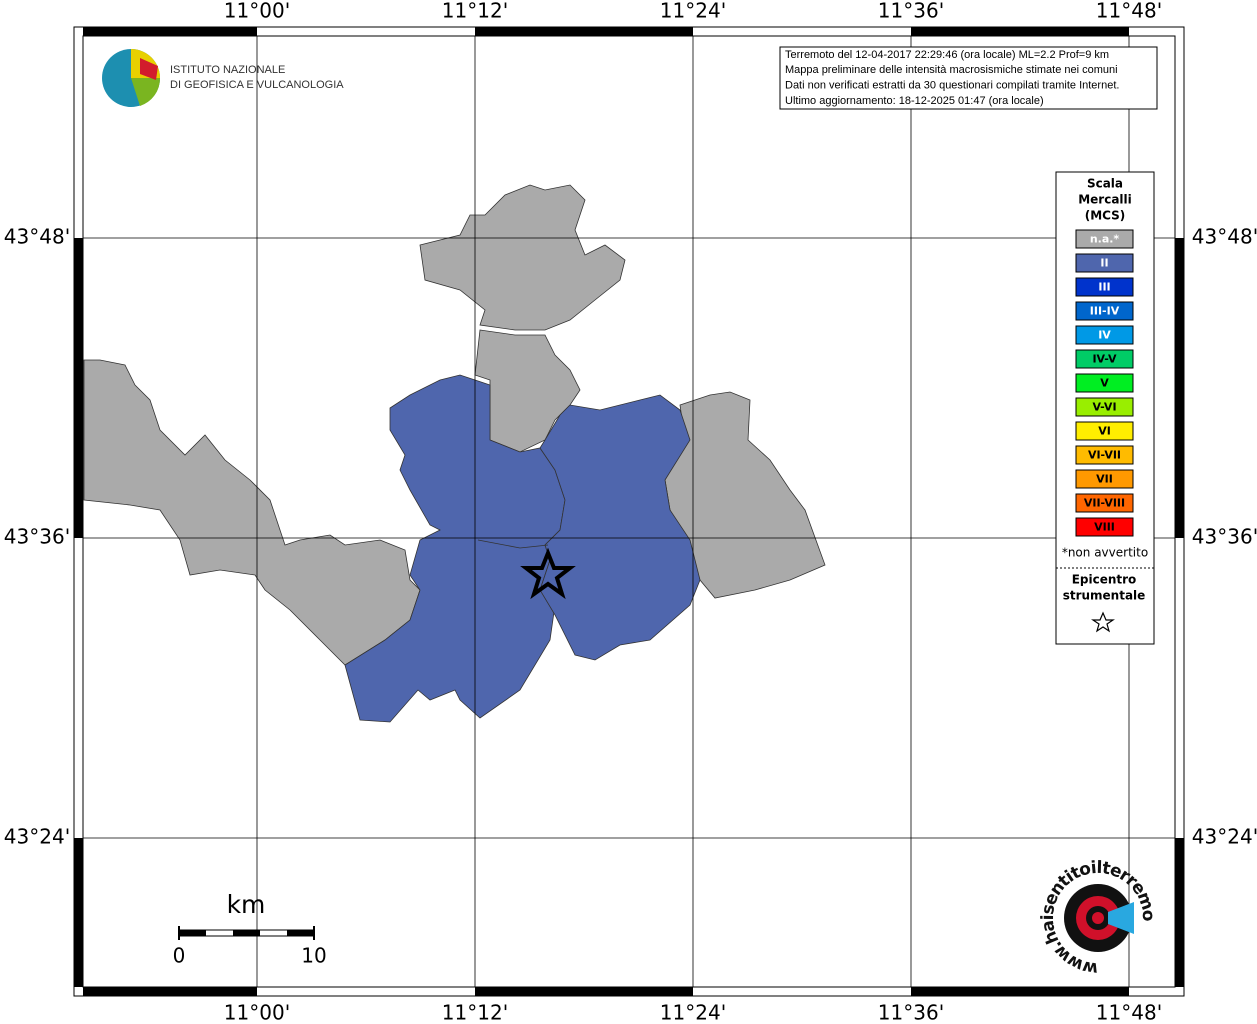 Image resolution: width=1257 pixels, height=1024 pixels. What do you see at coordinates (1098, 918) in the screenshot?
I see `site-logo-target` at bounding box center [1098, 918].